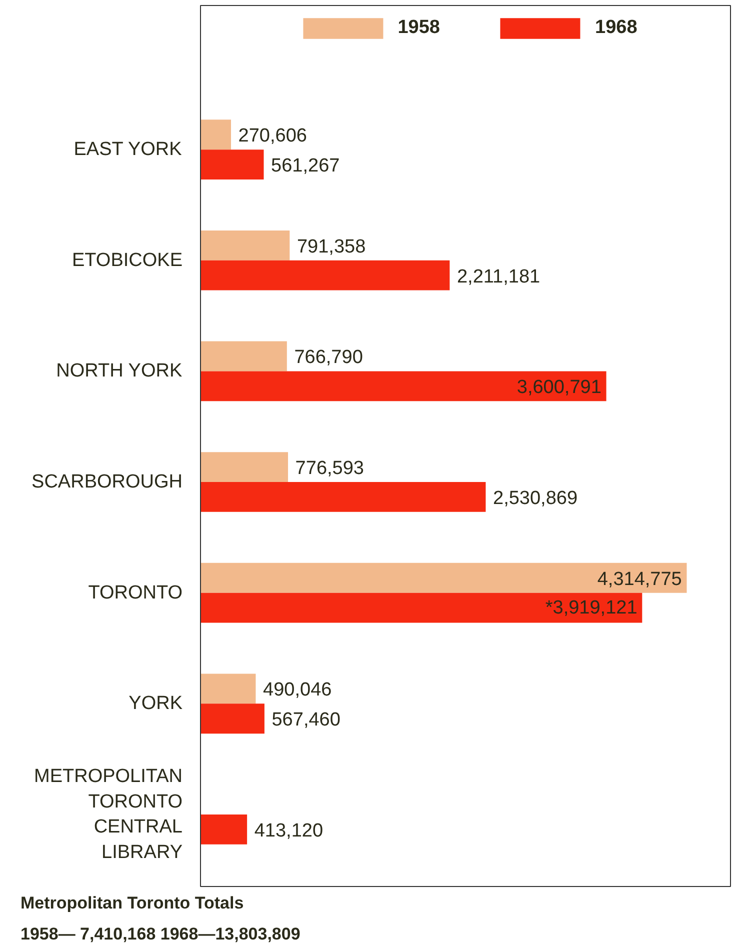  What do you see at coordinates (498, 277) in the screenshot?
I see `data-label: 2,211,181` at bounding box center [498, 277].